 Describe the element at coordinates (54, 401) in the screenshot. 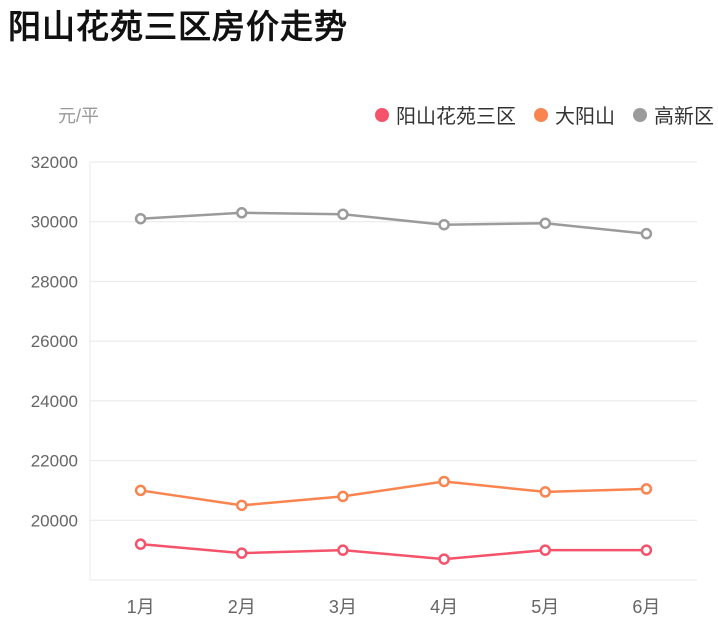

I see `y-tick-label: 24000` at that location.